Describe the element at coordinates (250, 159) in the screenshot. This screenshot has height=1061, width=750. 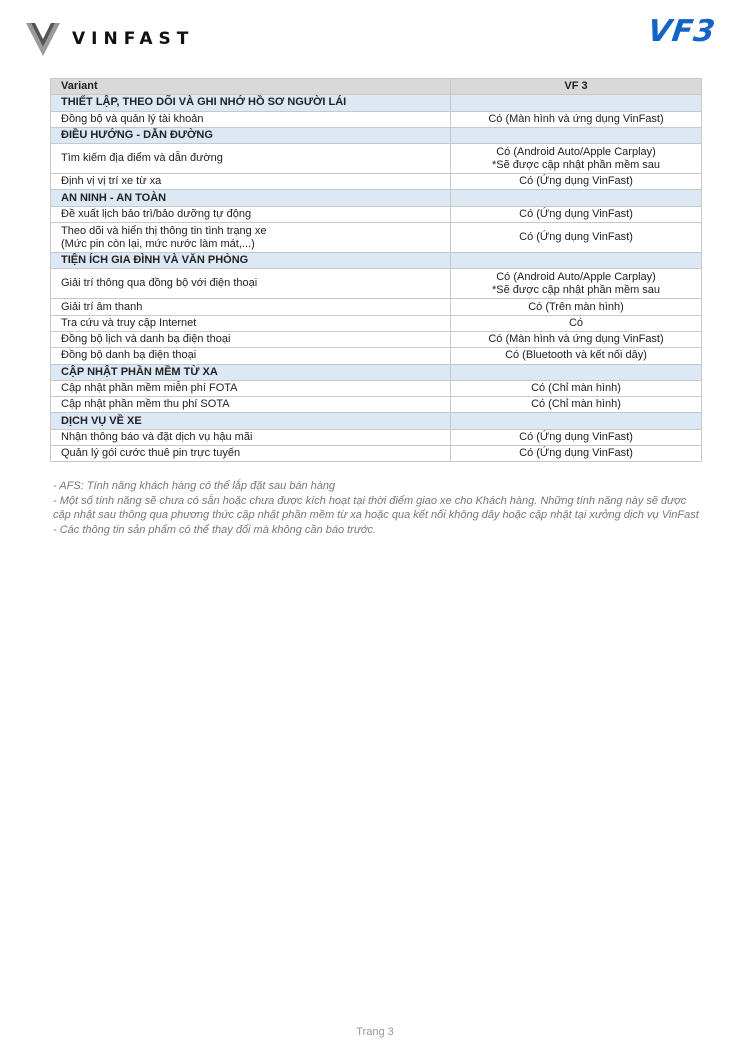
I see `feature-name: Tìm kiếm địa điểm và dẫn đường` at that location.